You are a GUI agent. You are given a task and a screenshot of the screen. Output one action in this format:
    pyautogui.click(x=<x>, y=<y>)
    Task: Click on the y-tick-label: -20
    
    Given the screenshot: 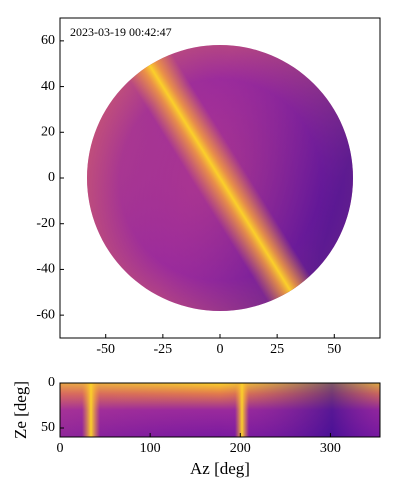 What is the action you would take?
    pyautogui.click(x=45, y=223)
    